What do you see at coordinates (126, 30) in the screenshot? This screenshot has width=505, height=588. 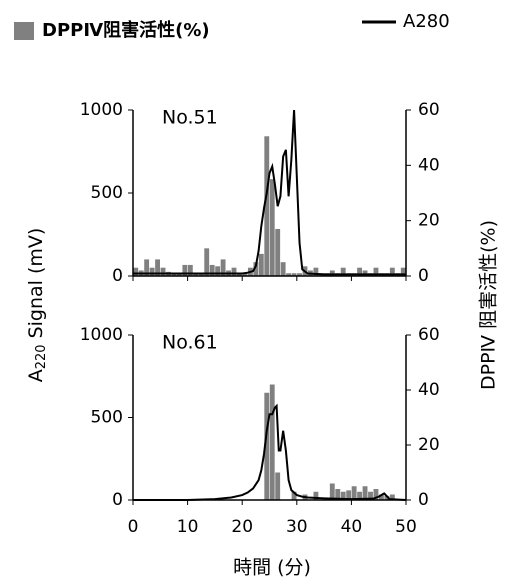 I see `legend-label: DPPⅣ阻害活性(%)` at bounding box center [126, 30].